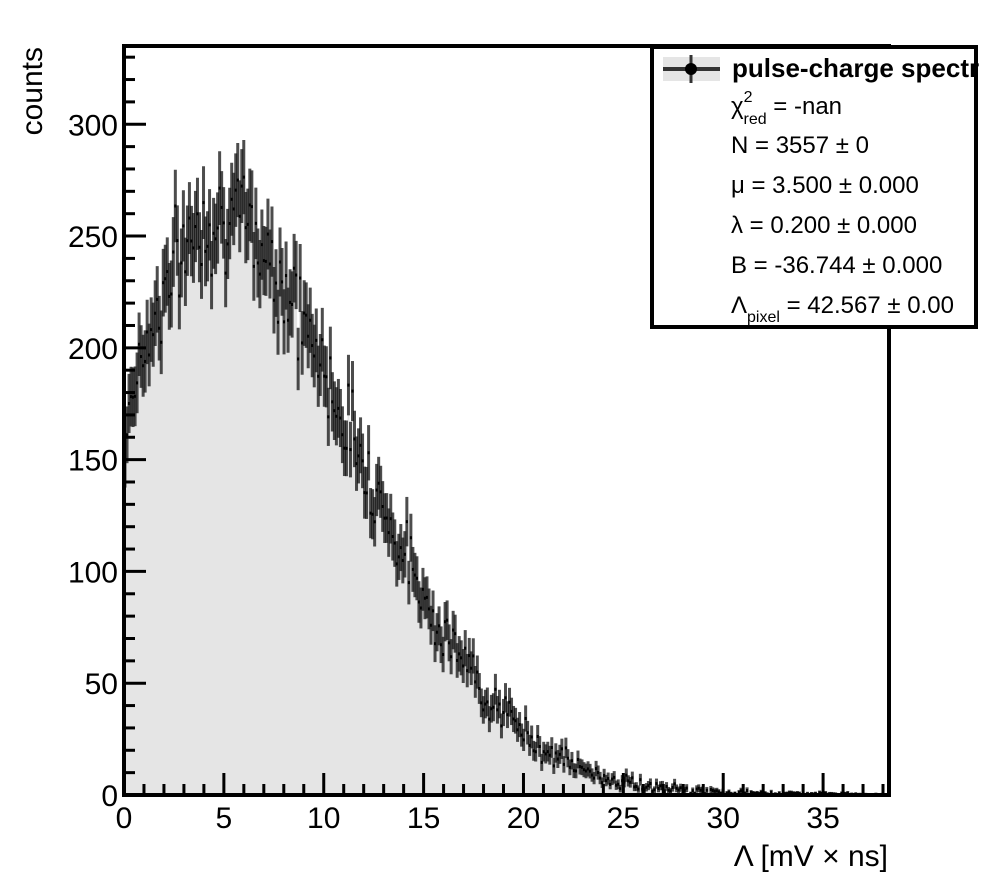 The width and height of the screenshot is (994, 881). Describe the element at coordinates (811, 856) in the screenshot. I see `x-axis-title: Λ [mV × ns]` at that location.